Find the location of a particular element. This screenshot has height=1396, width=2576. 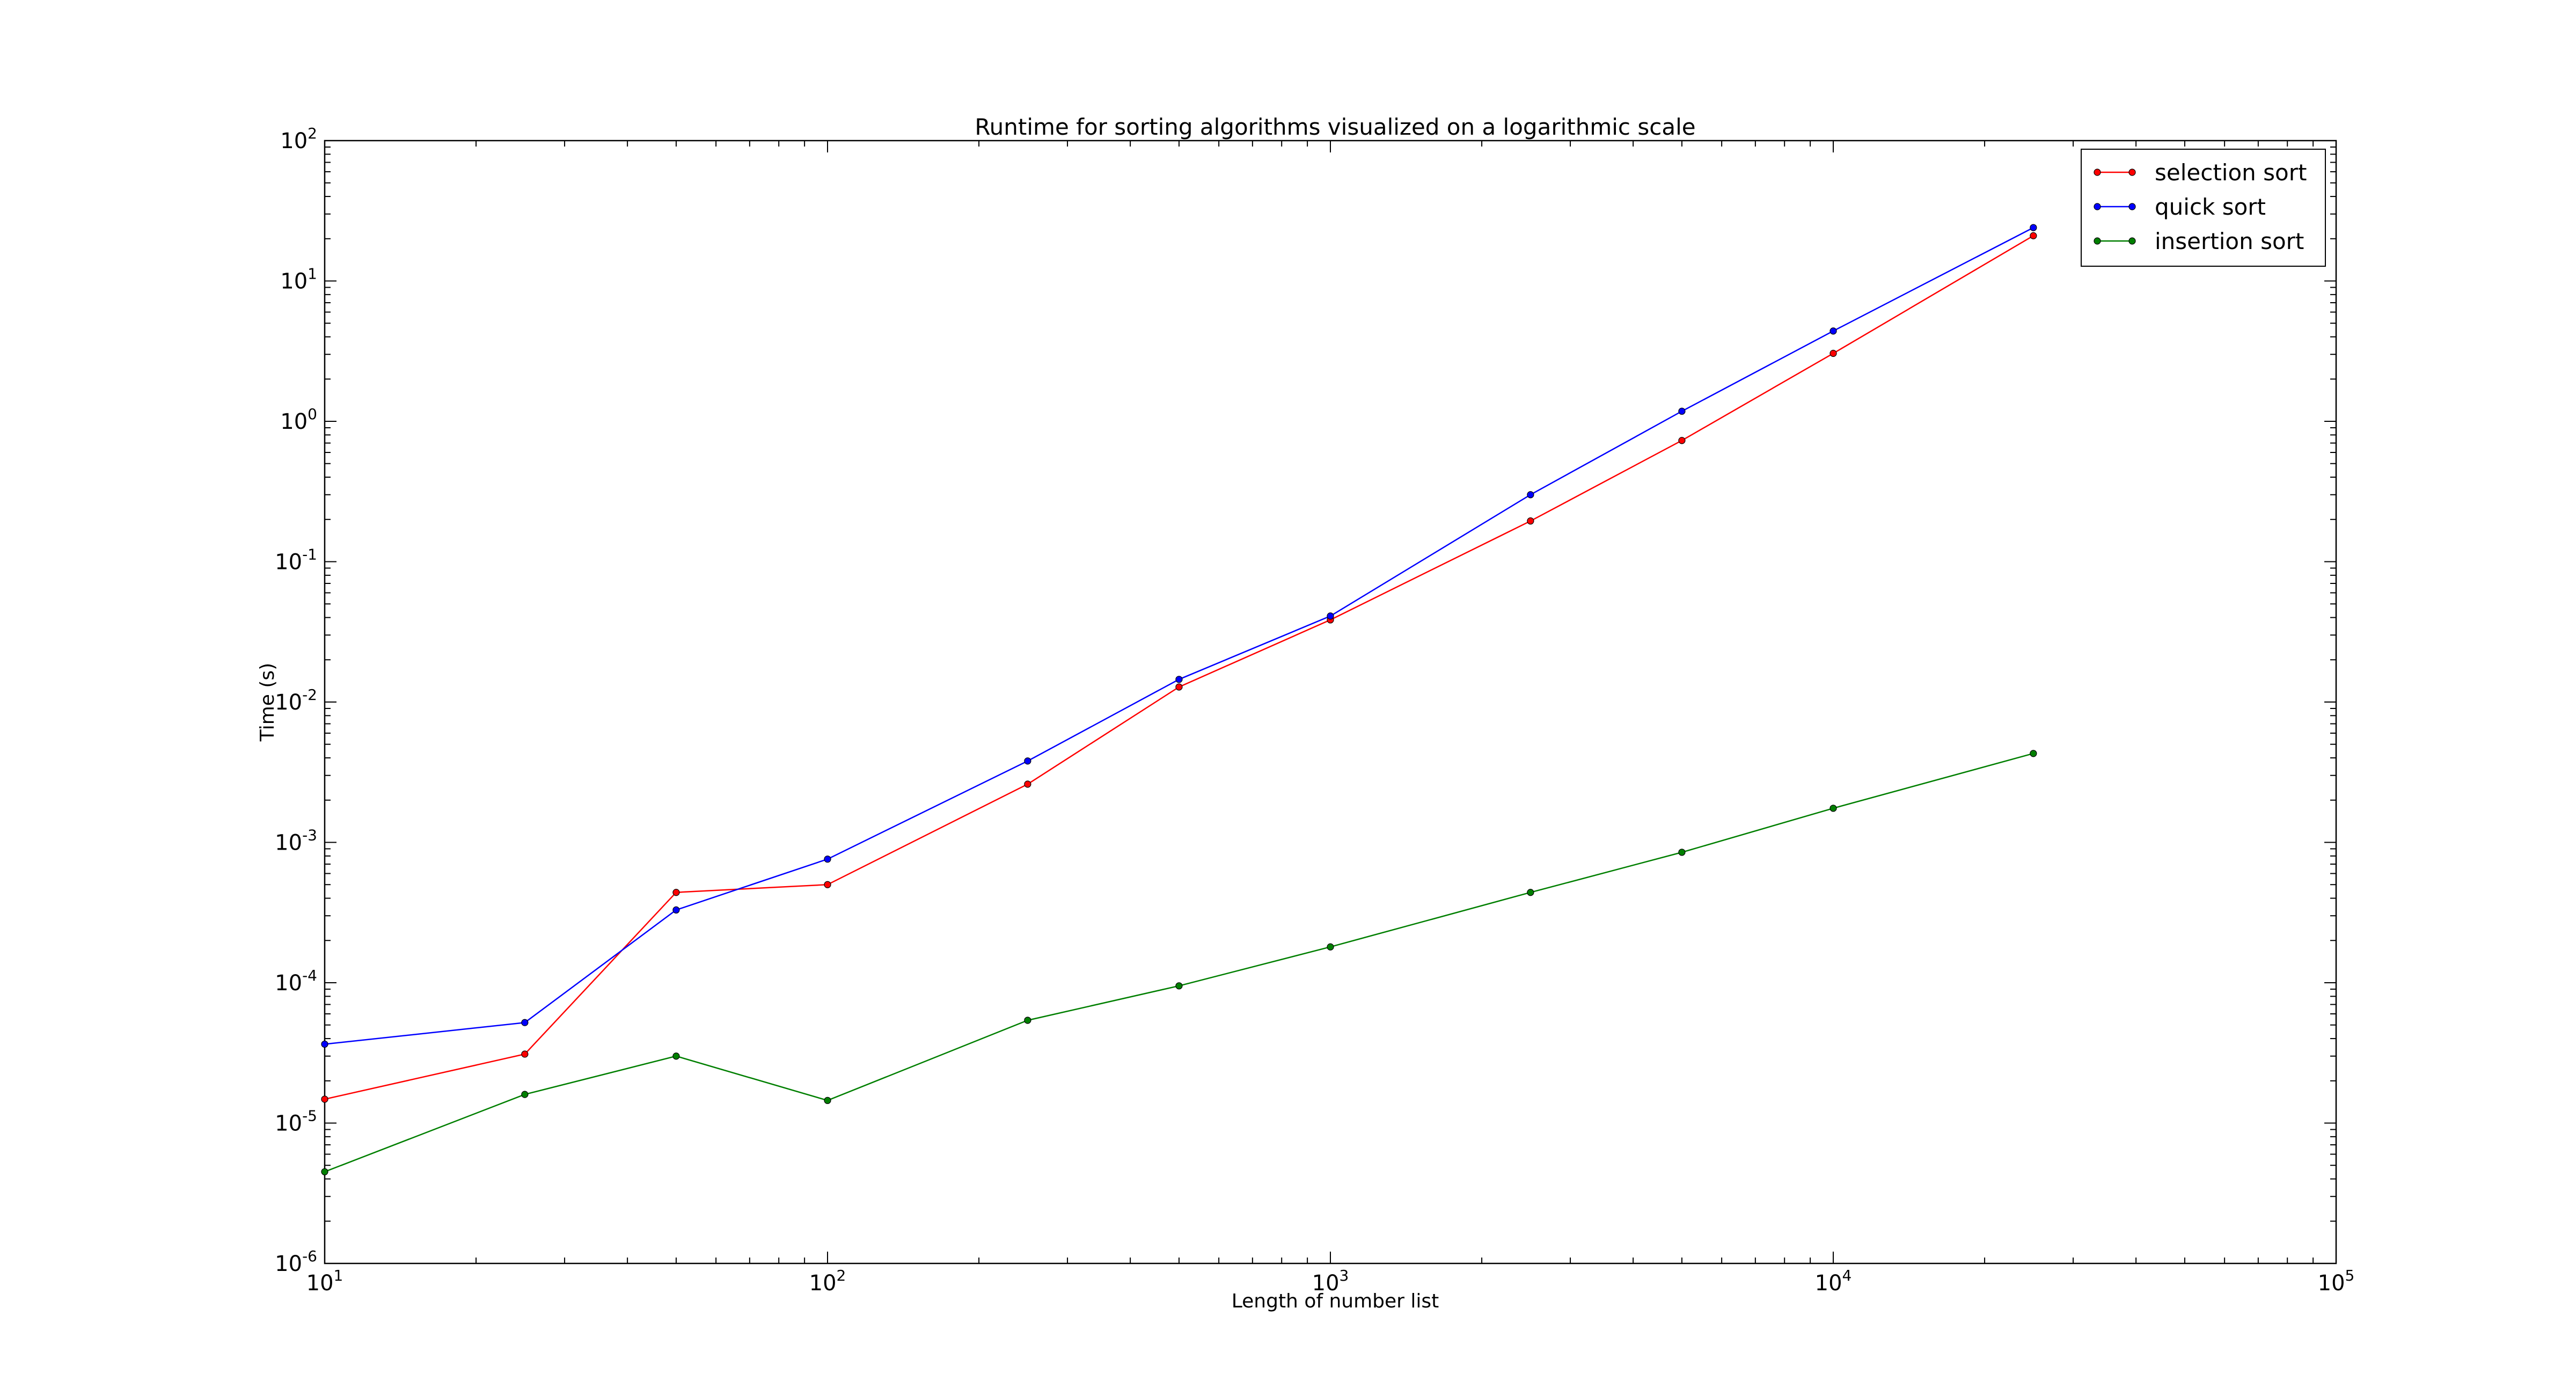

y-tick-label: 10¹ is located at coordinates (298, 279).